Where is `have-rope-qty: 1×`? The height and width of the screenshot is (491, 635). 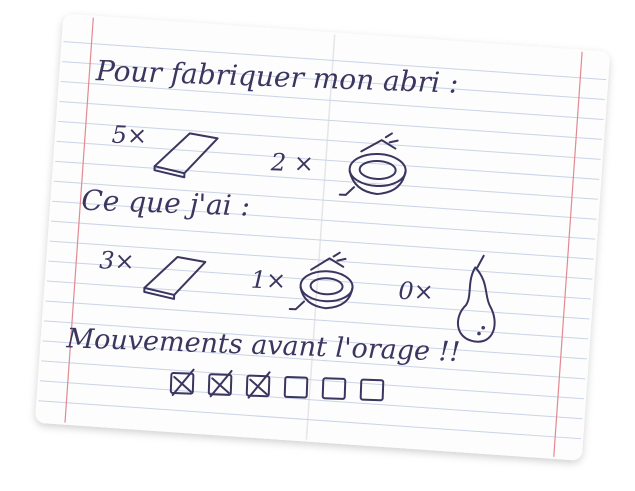 have-rope-qty: 1× is located at coordinates (268, 280).